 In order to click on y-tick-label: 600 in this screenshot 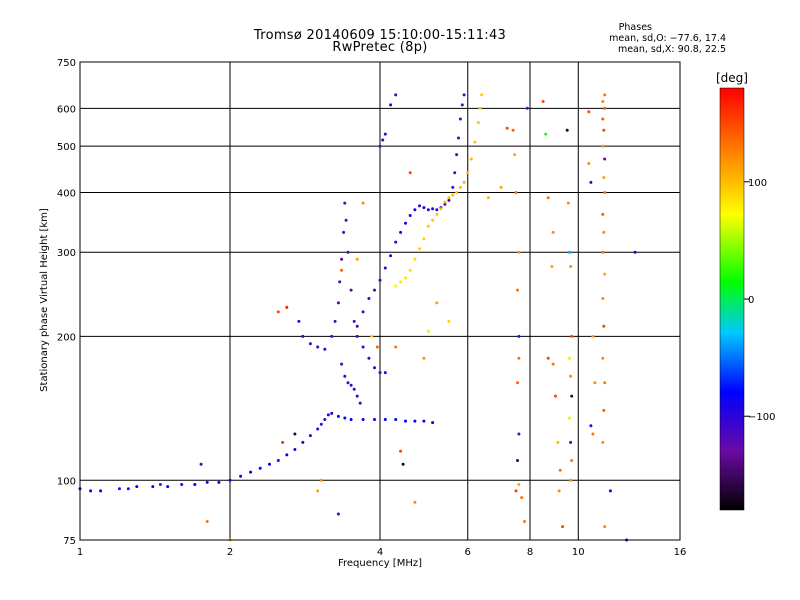, I will do `click(66, 109)`.